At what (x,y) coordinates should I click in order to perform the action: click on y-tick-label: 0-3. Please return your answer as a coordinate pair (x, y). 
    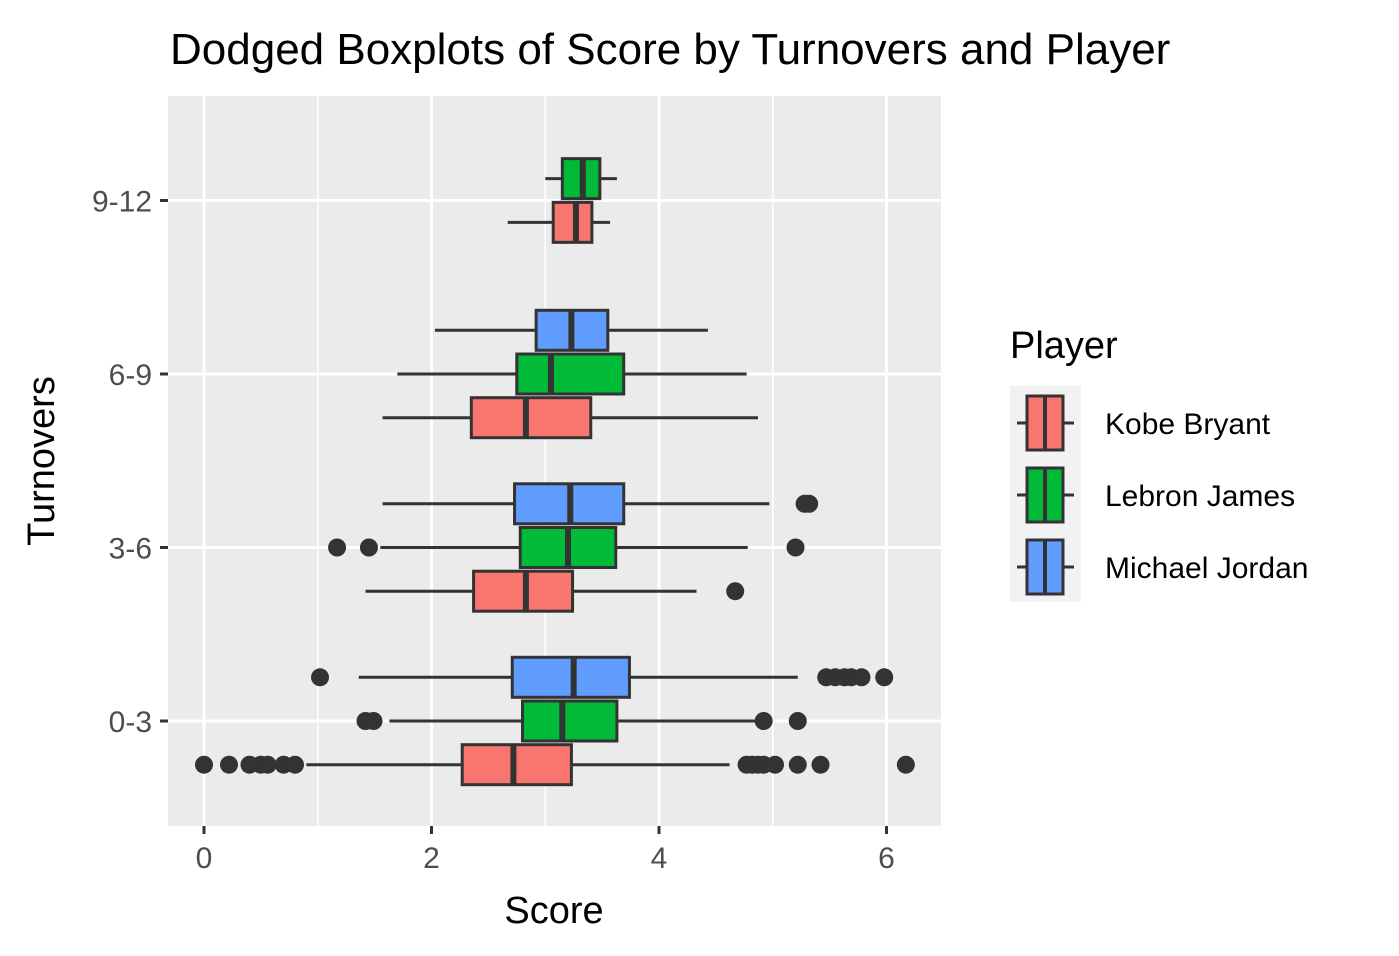
    Looking at the image, I should click on (130, 722).